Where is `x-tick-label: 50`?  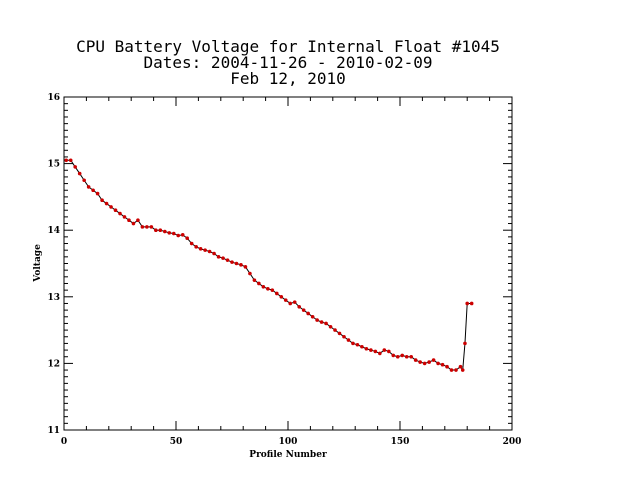 x-tick-label: 50 is located at coordinates (176, 442).